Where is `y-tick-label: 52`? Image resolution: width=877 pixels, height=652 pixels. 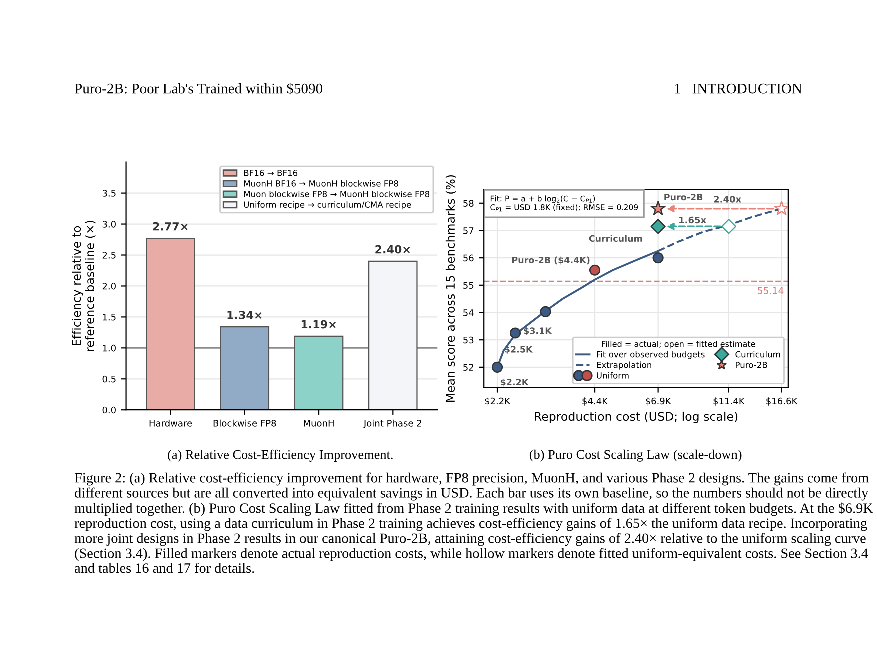
y-tick-label: 52 is located at coordinates (469, 367).